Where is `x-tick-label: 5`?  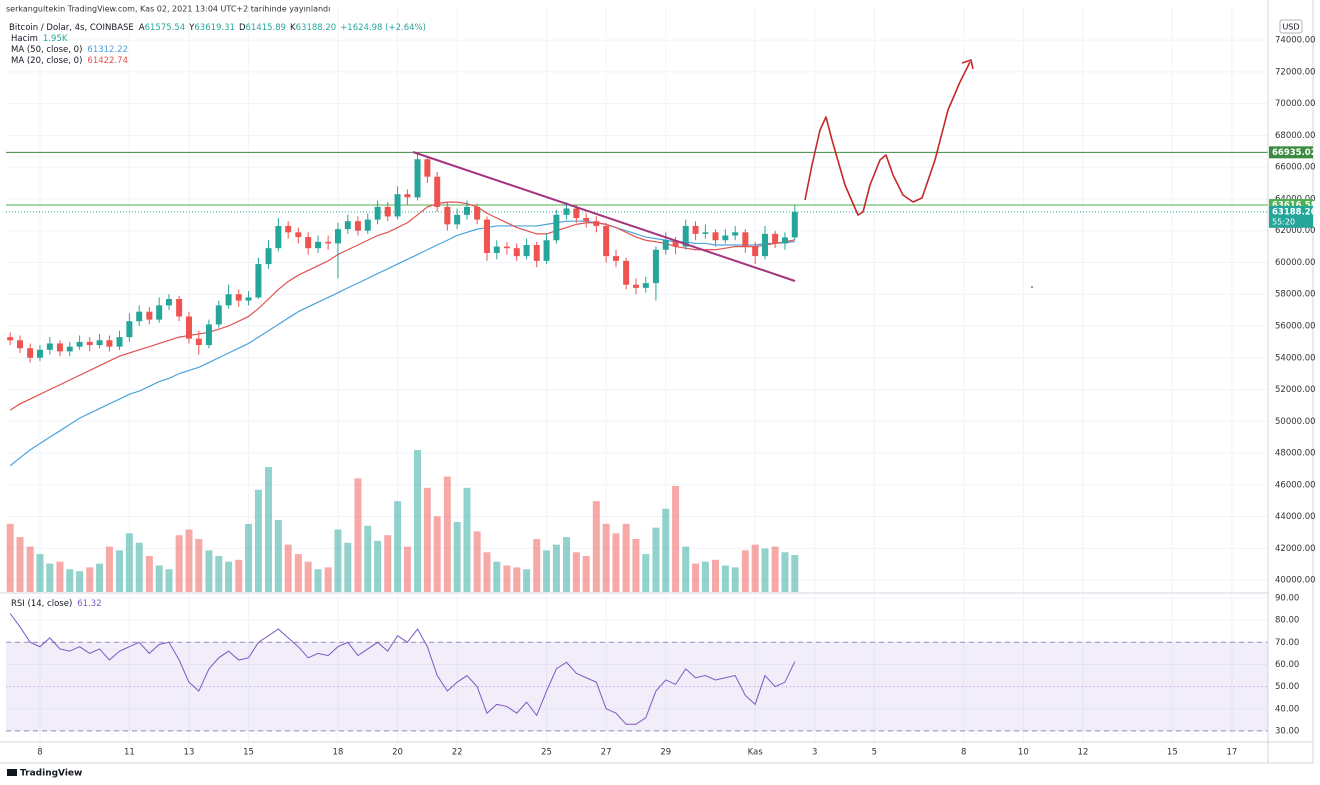 x-tick-label: 5 is located at coordinates (874, 753).